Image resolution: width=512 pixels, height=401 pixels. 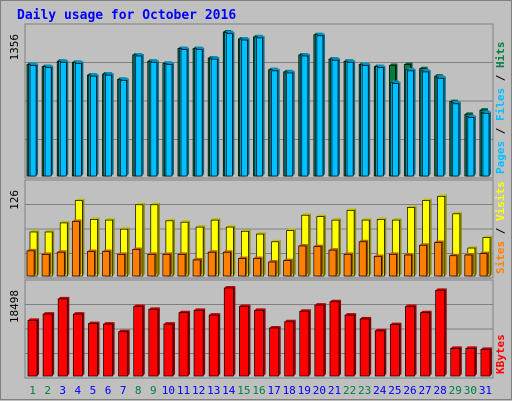 What do you see at coordinates (108, 125) in the screenshot?
I see `bar-hits-pages-day-6-face` at bounding box center [108, 125].